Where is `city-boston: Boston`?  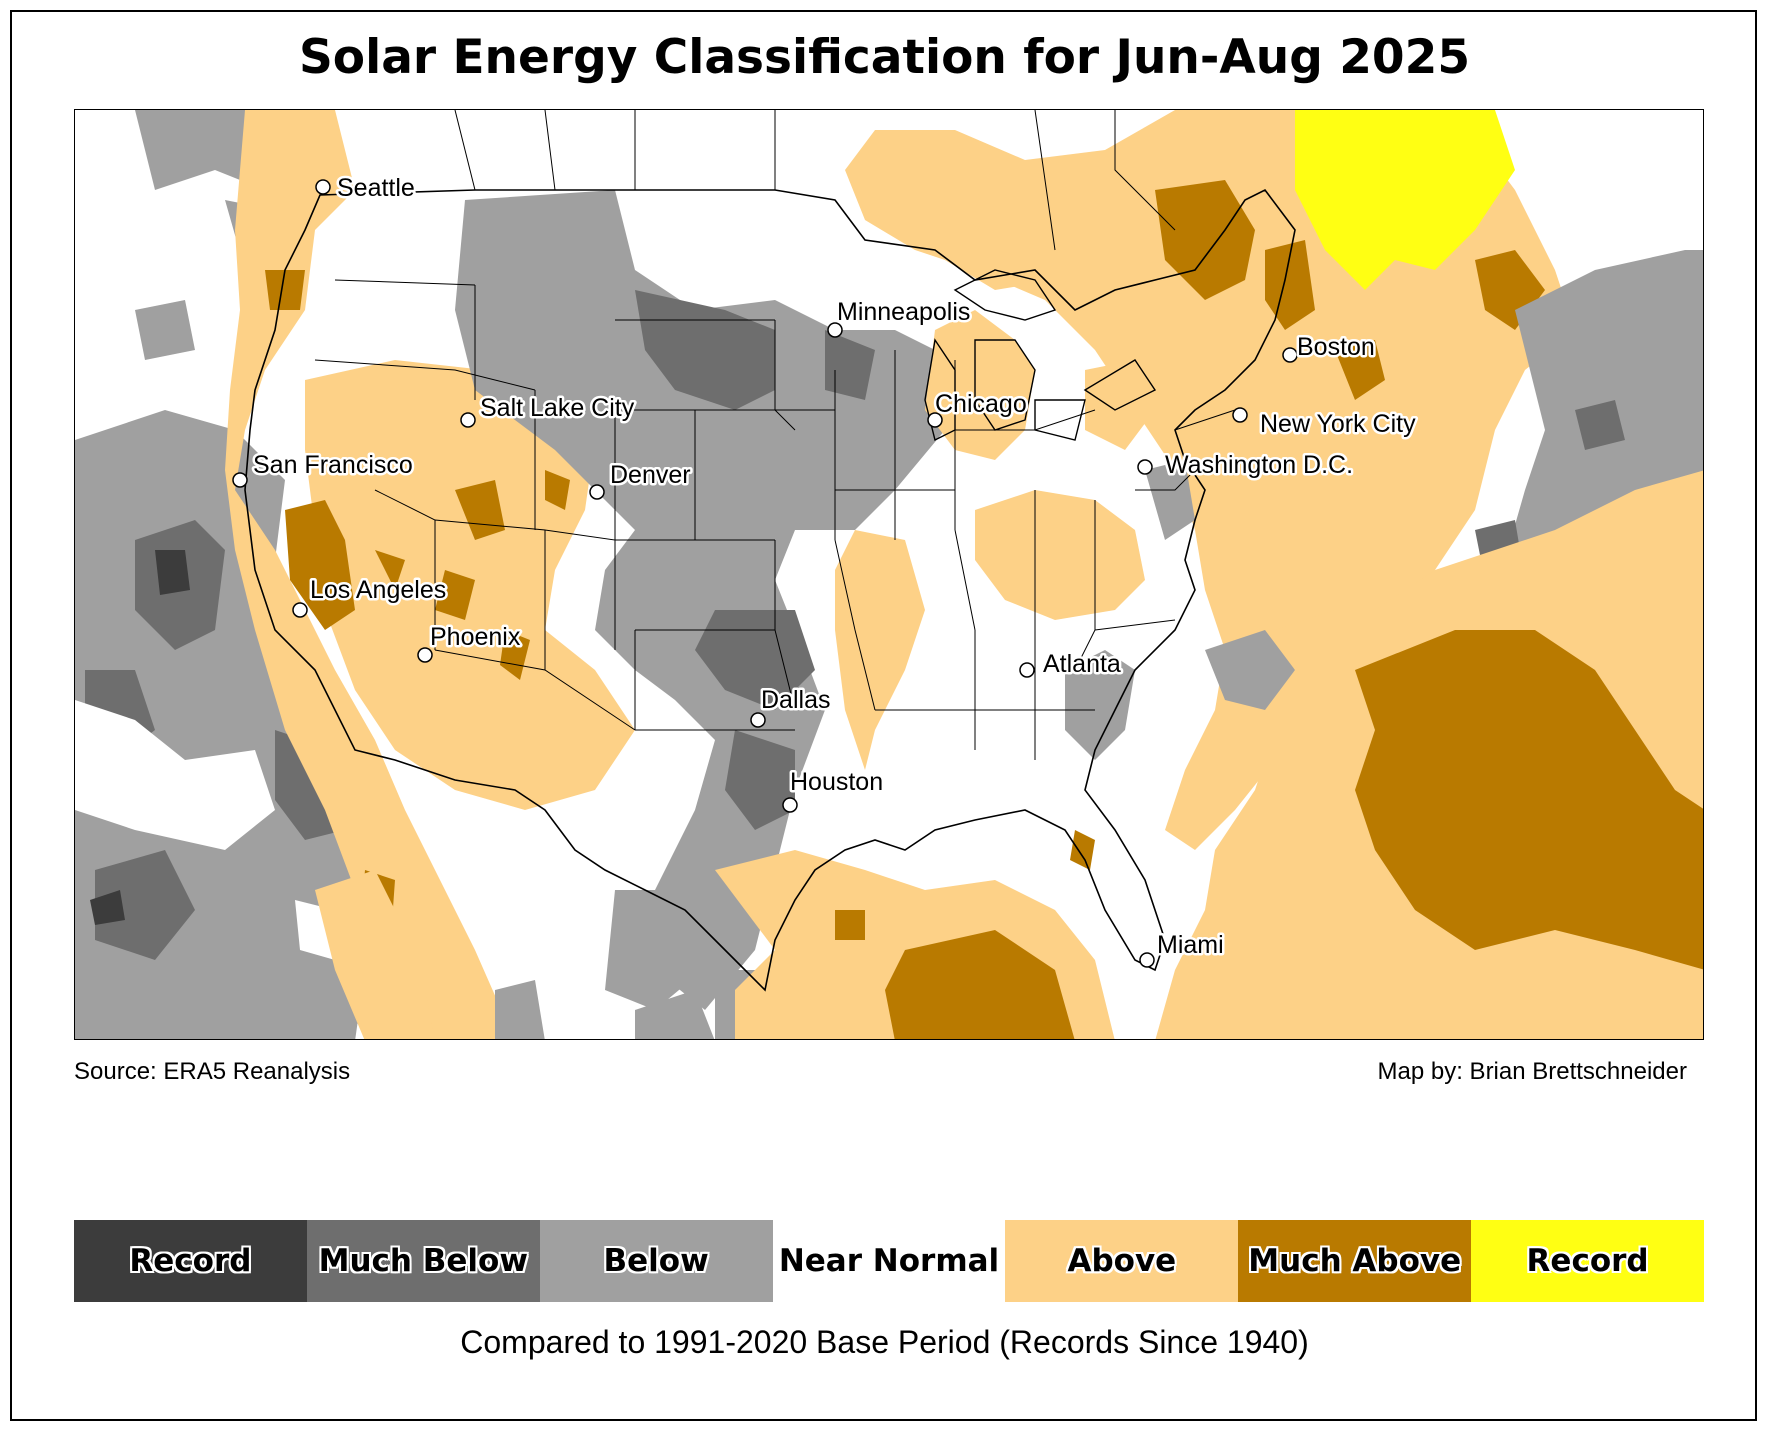
city-boston: Boston is located at coordinates (1329, 347).